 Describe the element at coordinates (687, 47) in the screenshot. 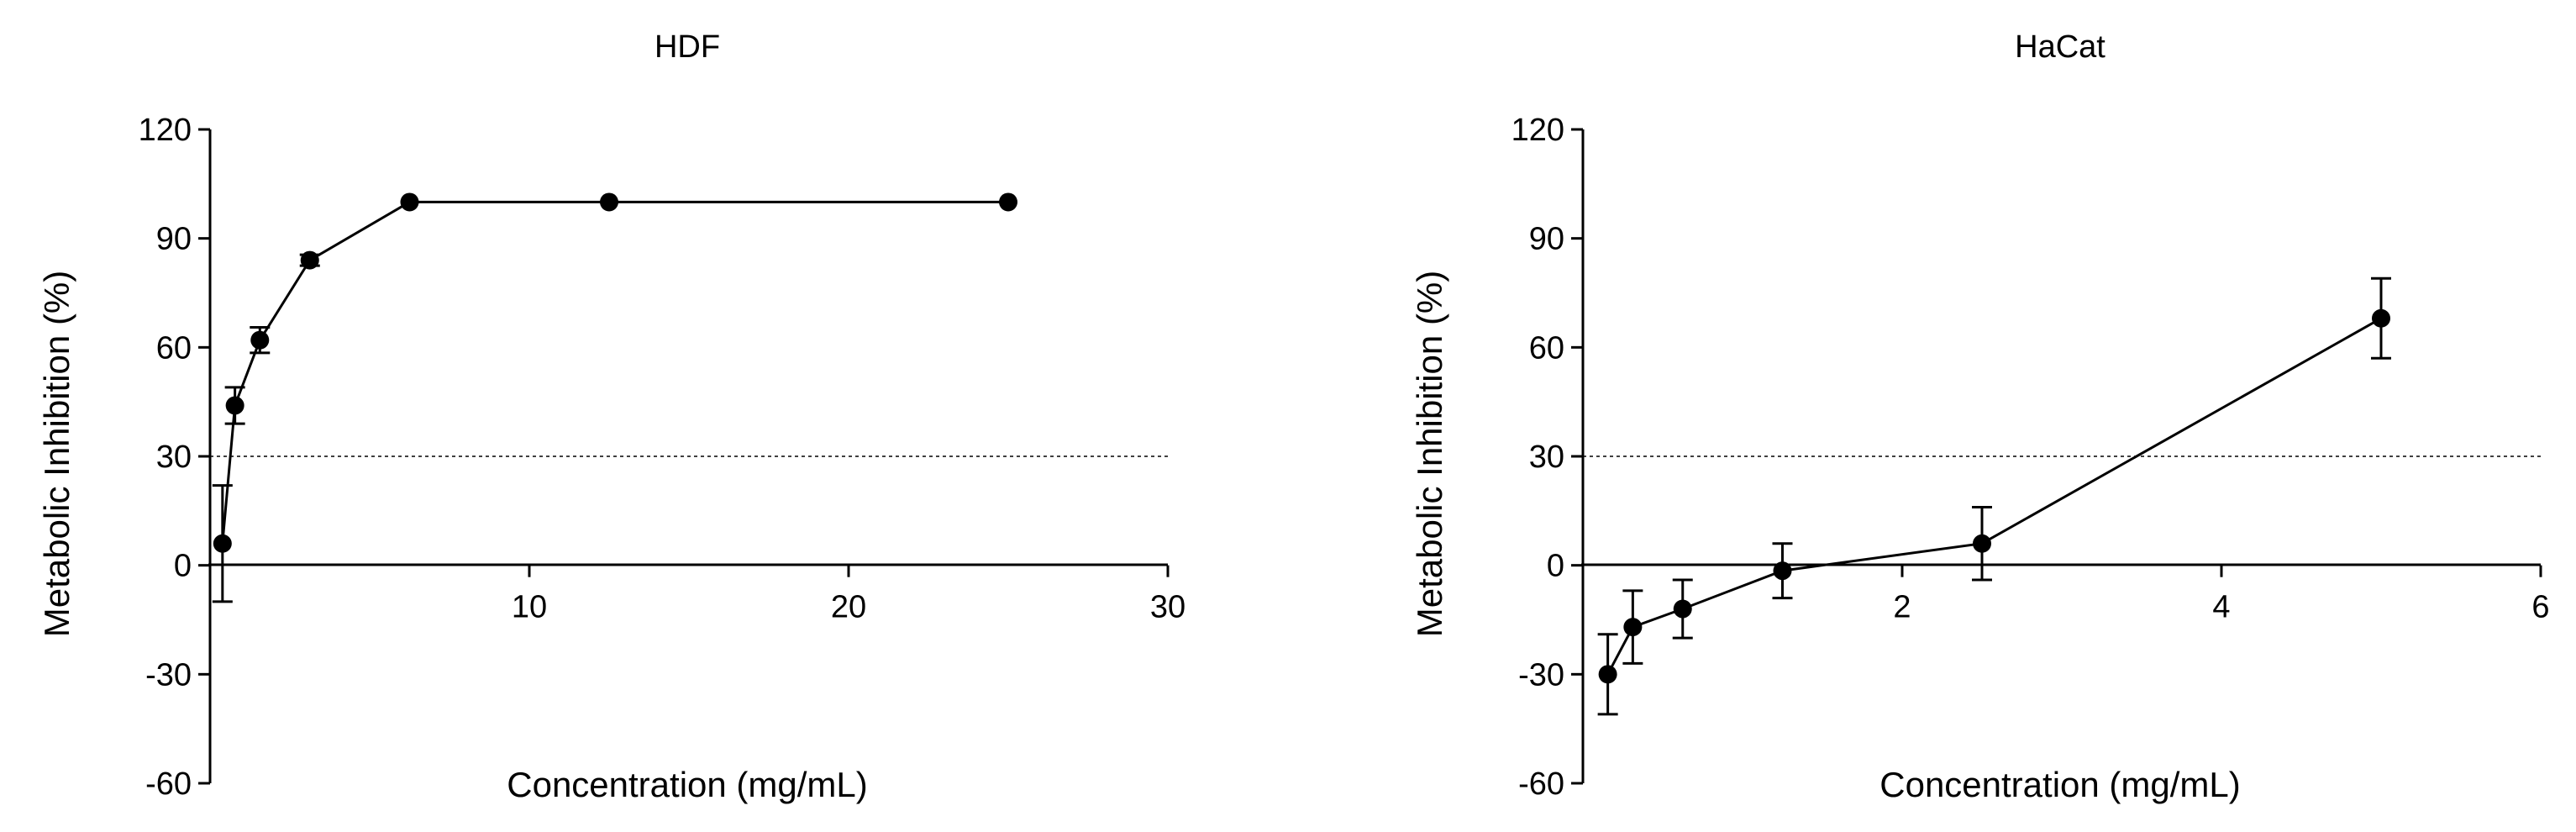

I see `chart-title: HDF` at that location.